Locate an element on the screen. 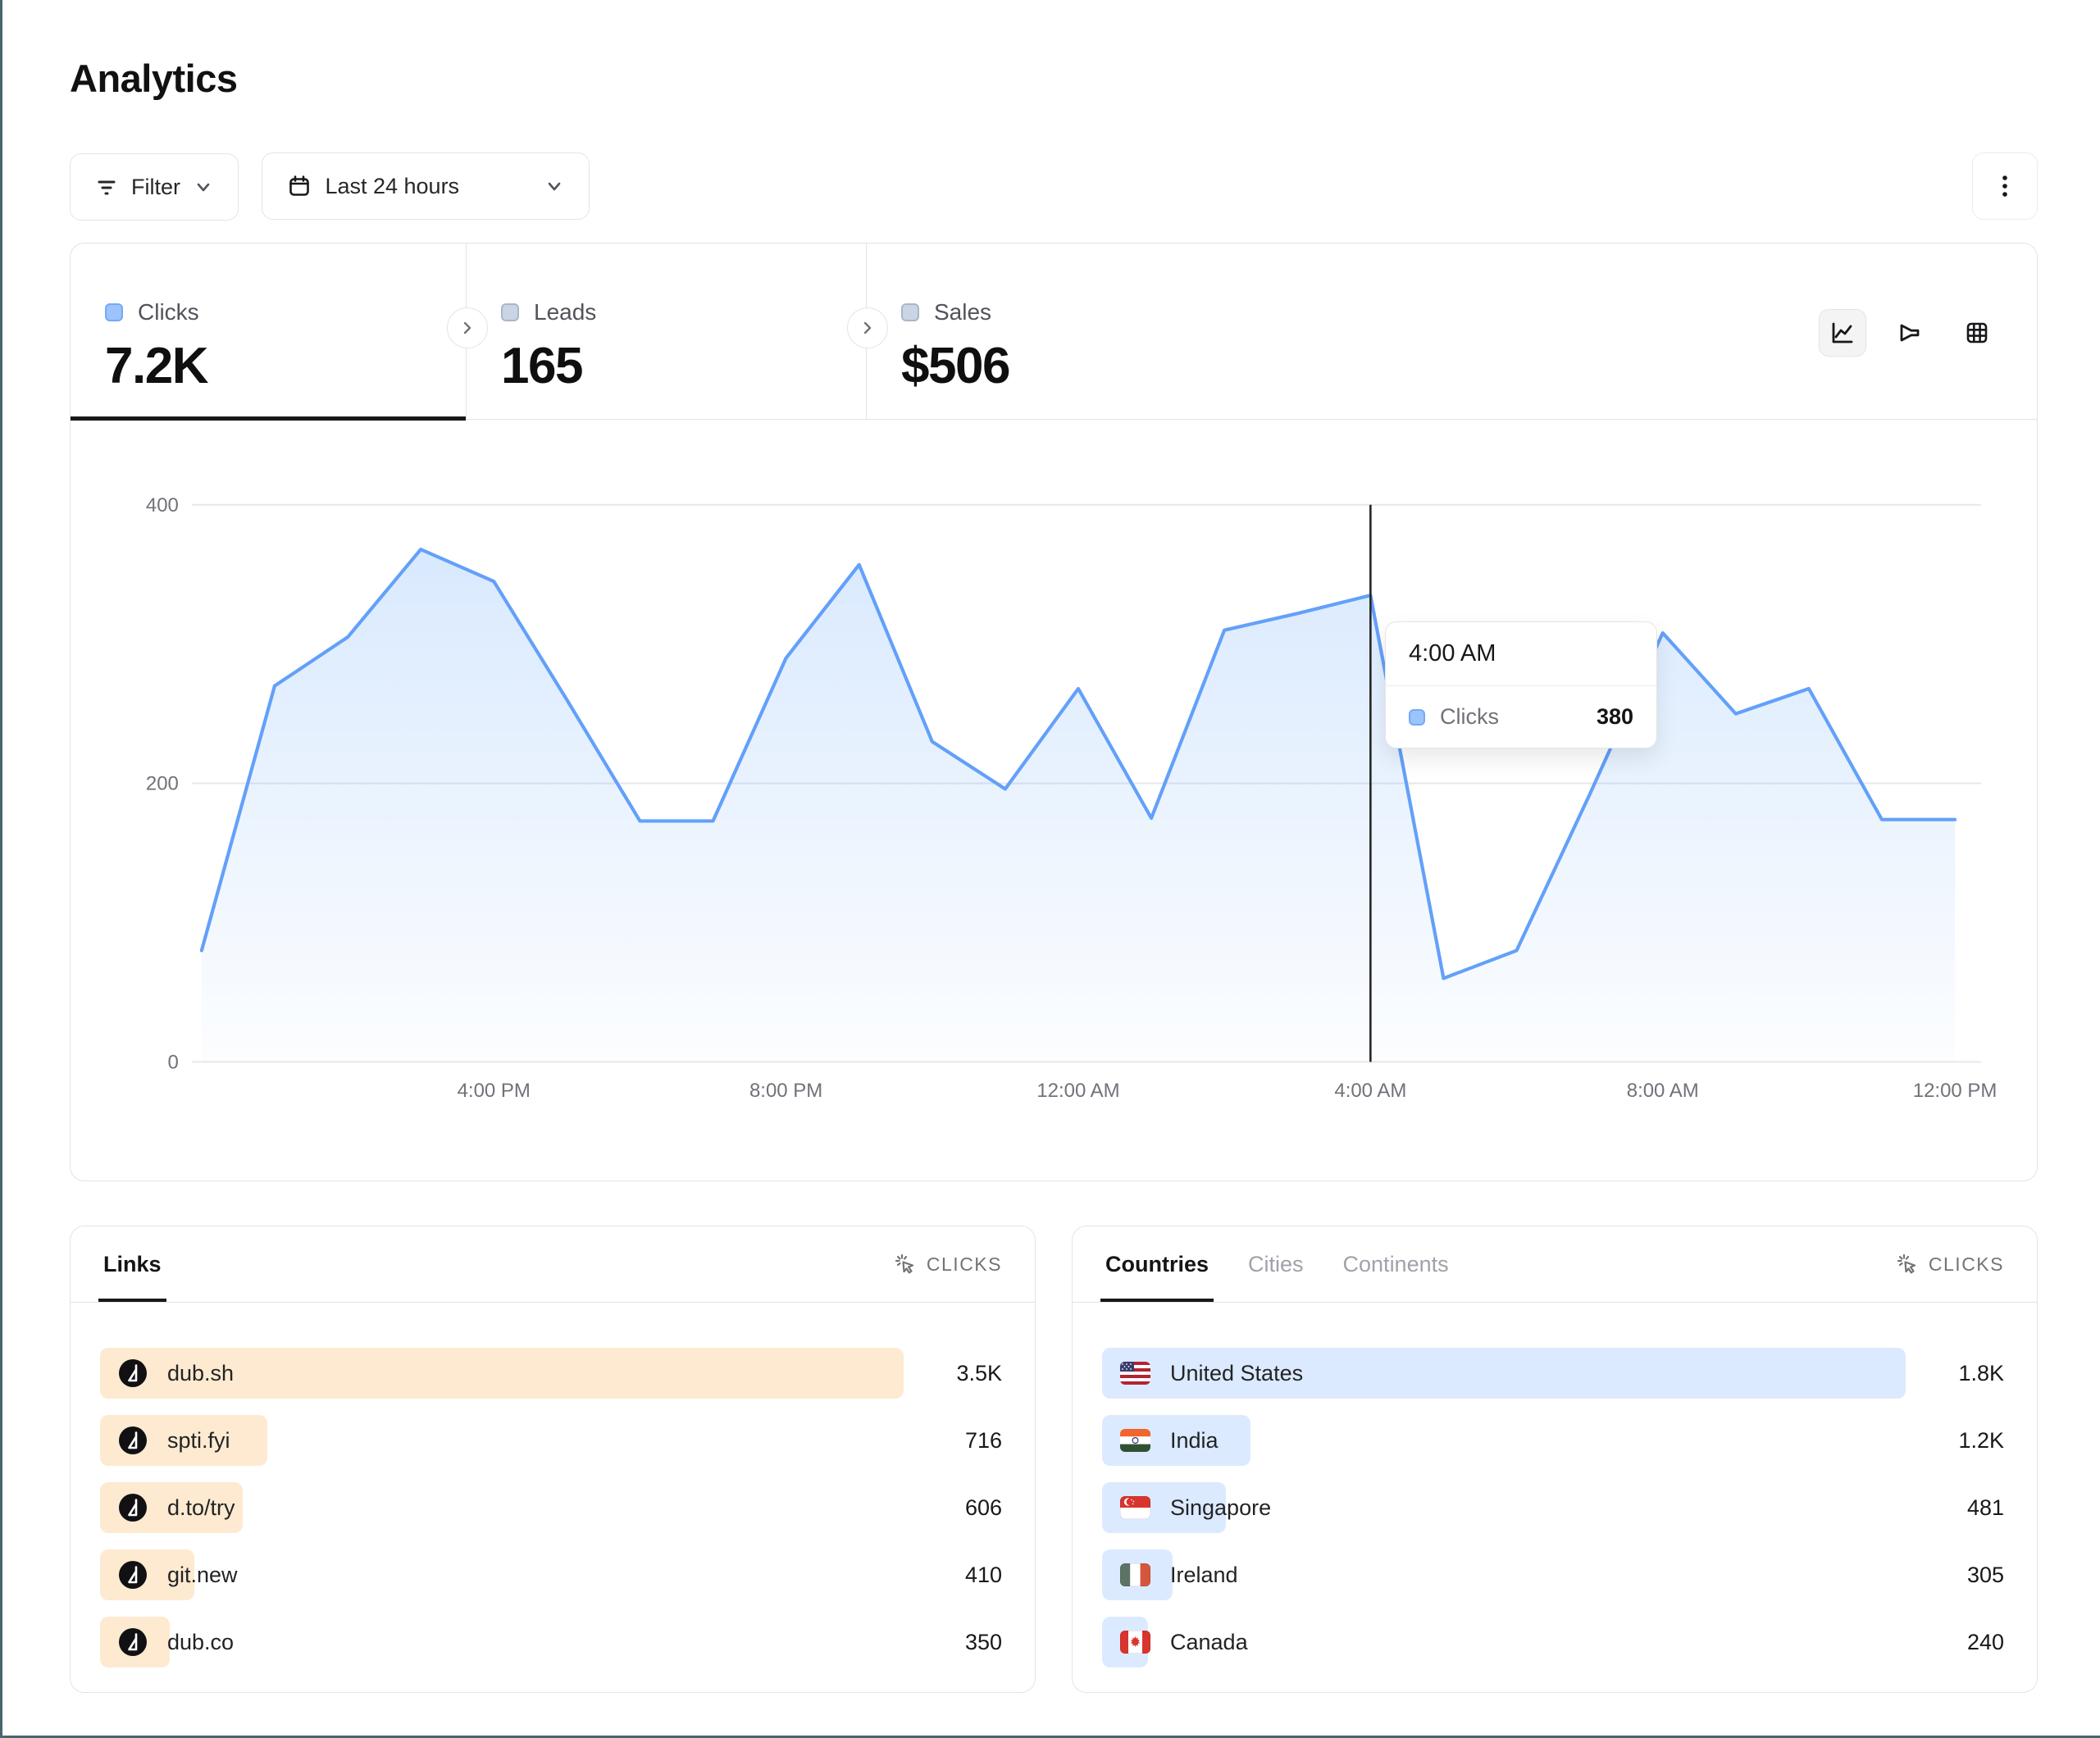 The width and height of the screenshot is (2100, 1738). row-label: Ireland is located at coordinates (1204, 1574).